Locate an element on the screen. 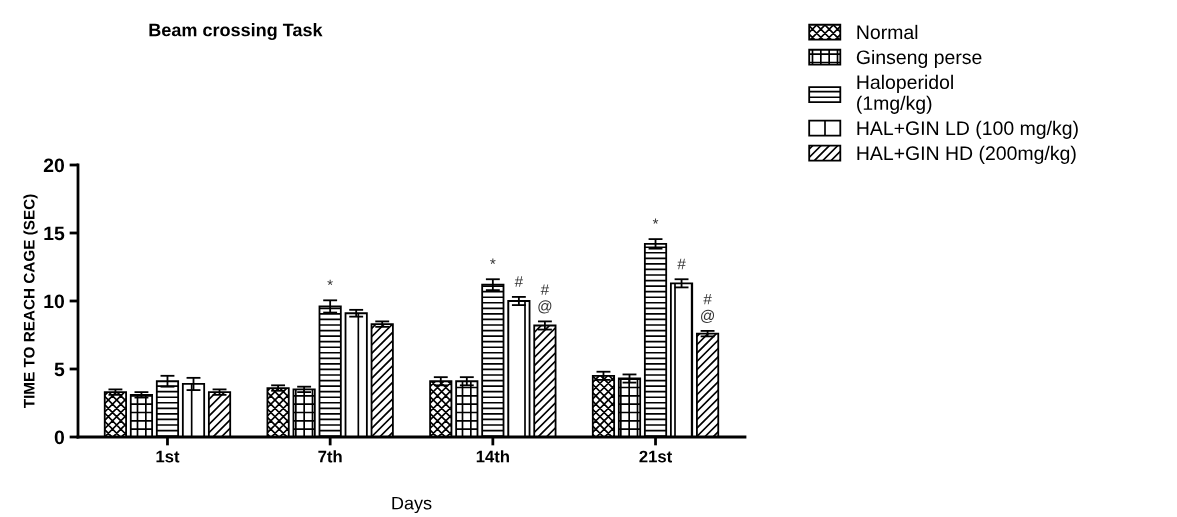 This screenshot has height=517, width=1177. legend-label: Ginseng perse is located at coordinates (919, 58).